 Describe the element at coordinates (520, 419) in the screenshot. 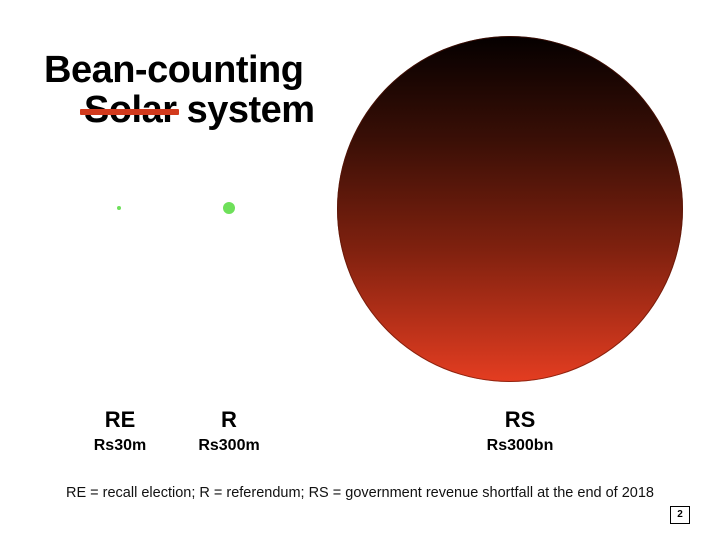

I see `rs-abbr: RS` at that location.